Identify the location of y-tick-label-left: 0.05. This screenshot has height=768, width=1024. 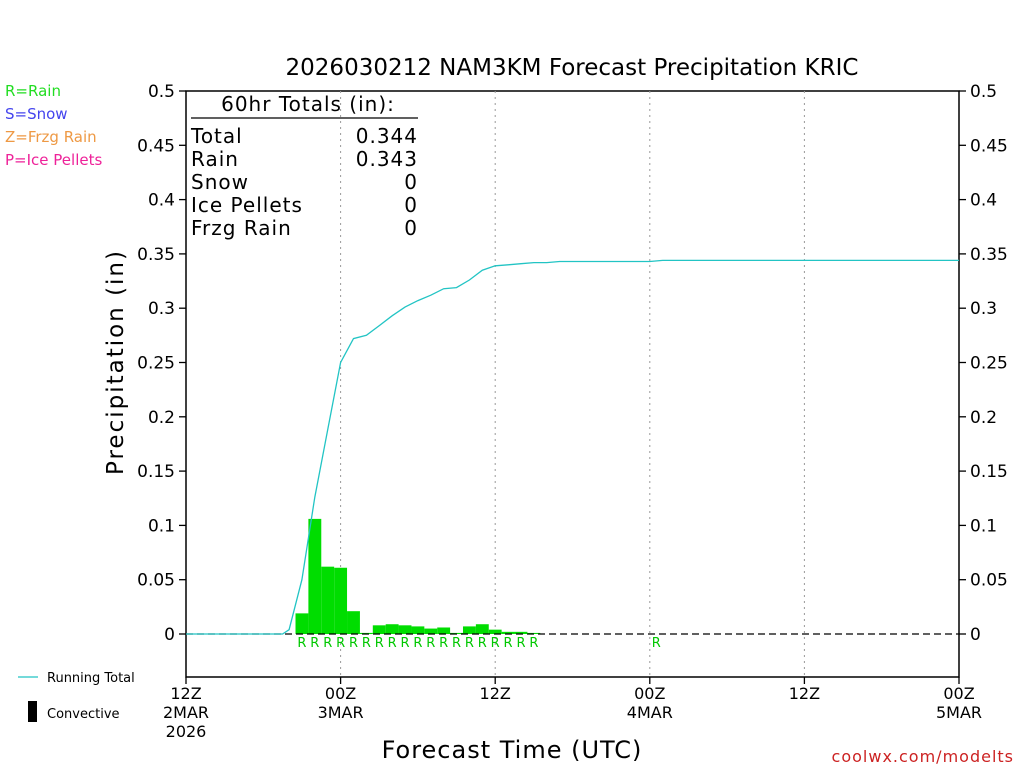
(156, 581).